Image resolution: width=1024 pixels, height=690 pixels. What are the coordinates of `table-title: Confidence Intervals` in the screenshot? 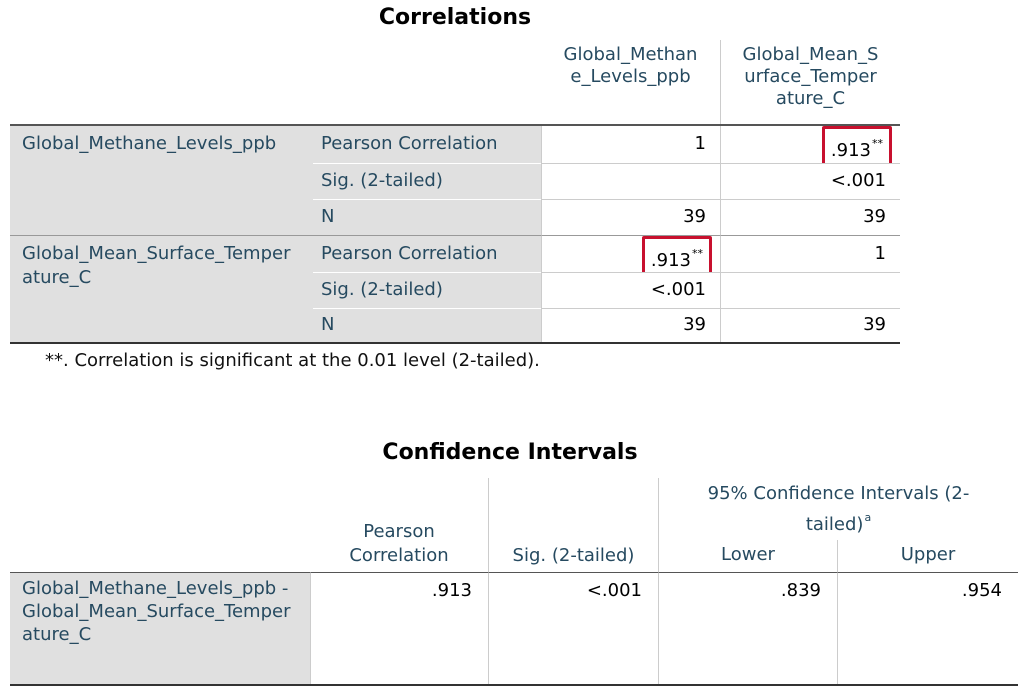 It's located at (510, 453).